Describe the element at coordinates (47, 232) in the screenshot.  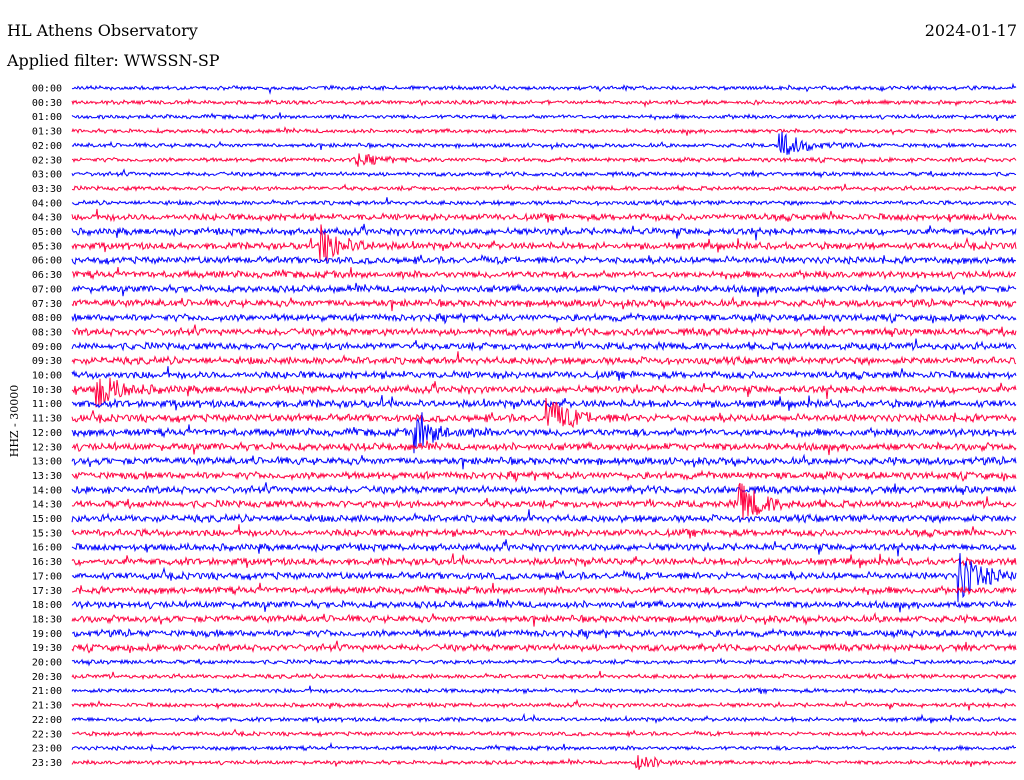
I see `row-time-label: 05:00` at that location.